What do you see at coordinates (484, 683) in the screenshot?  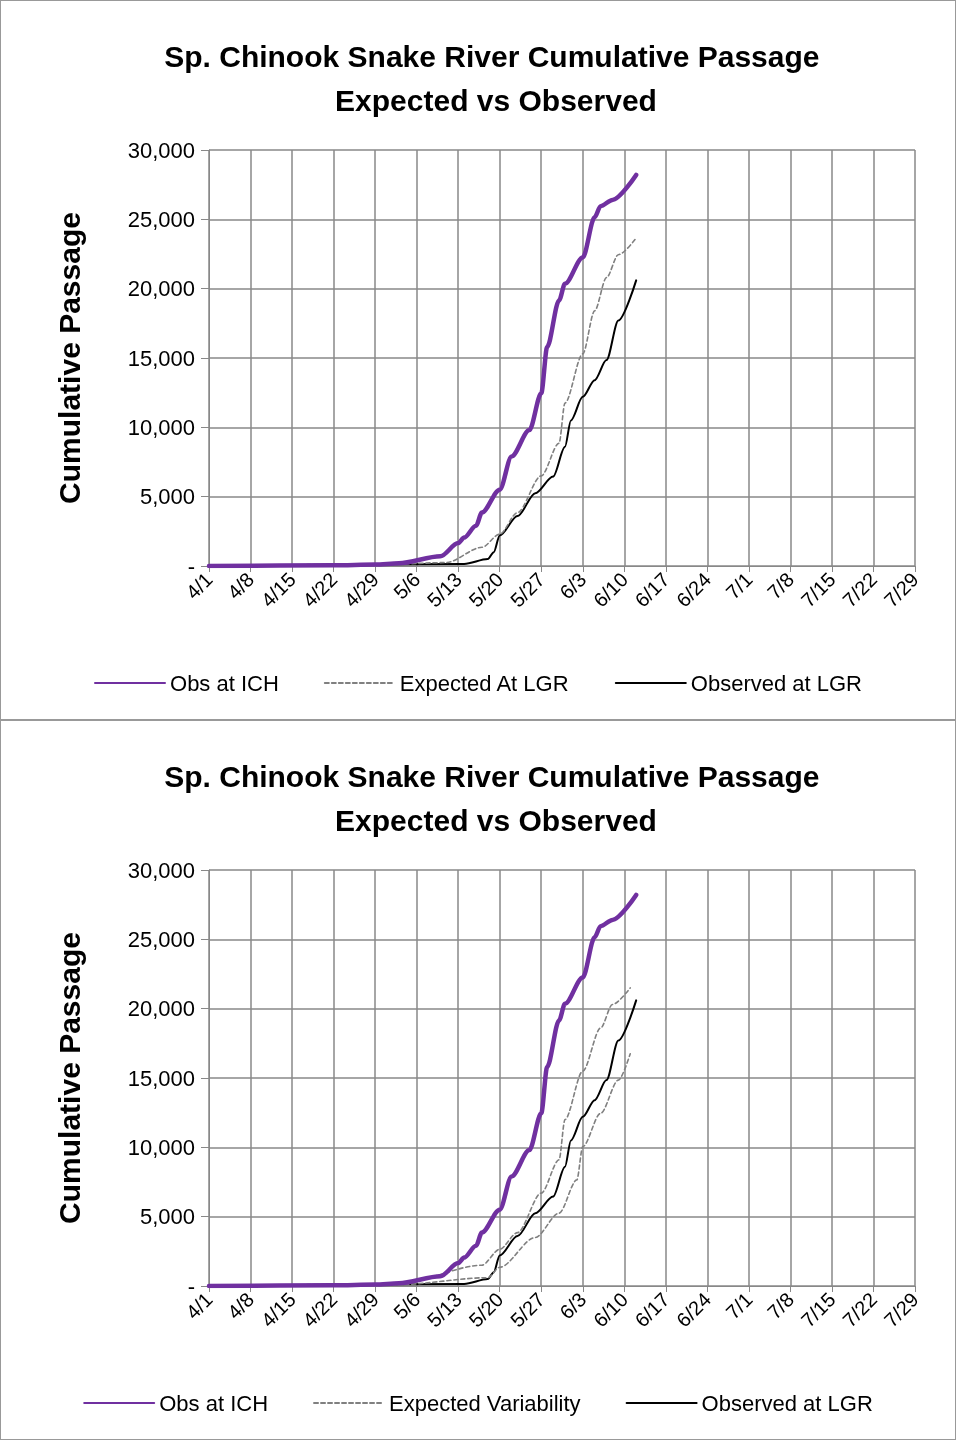 I see `legend-label: Expected At LGR` at bounding box center [484, 683].